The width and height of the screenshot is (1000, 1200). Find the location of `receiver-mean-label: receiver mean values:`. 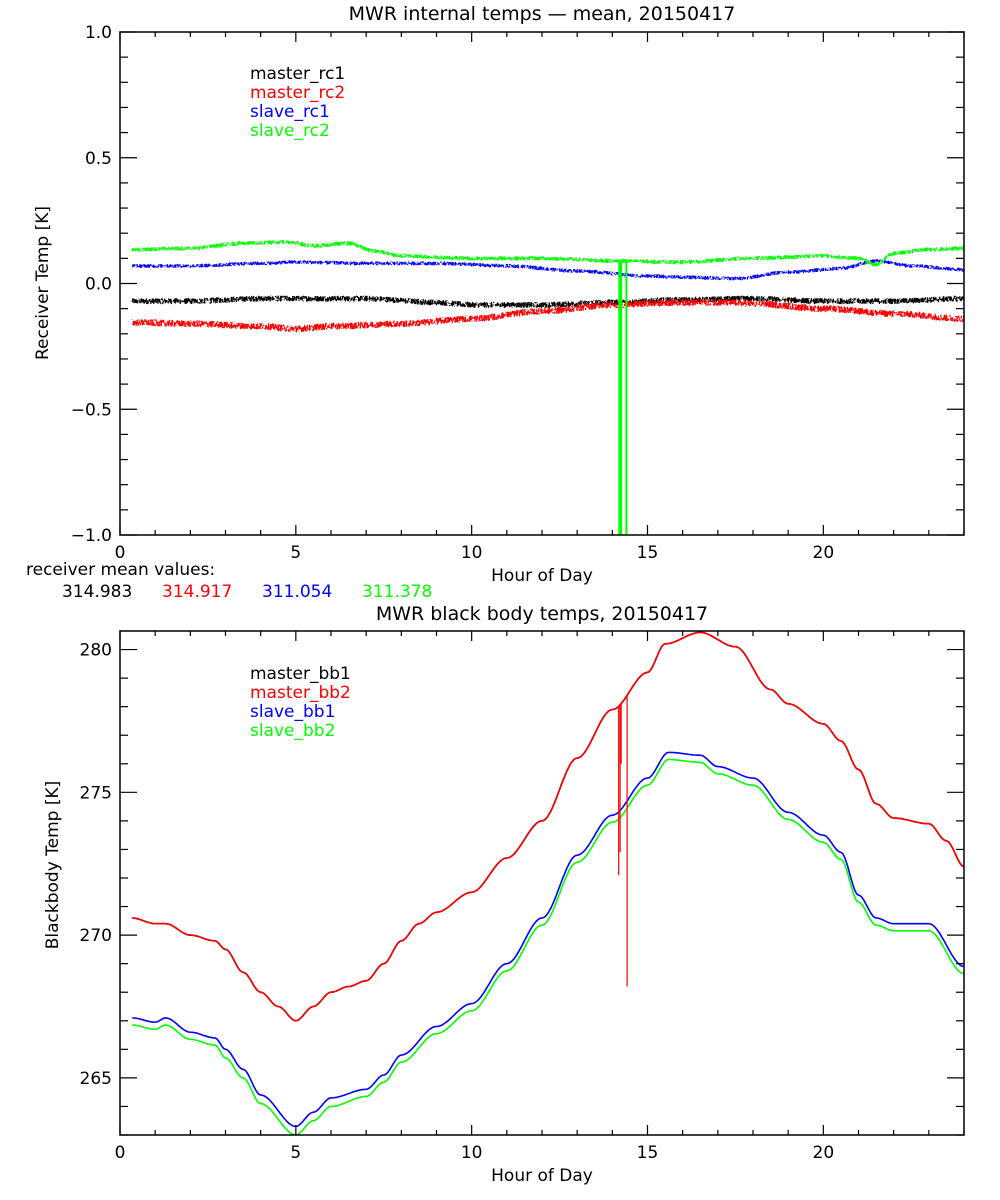

receiver-mean-label: receiver mean values: is located at coordinates (120, 570).